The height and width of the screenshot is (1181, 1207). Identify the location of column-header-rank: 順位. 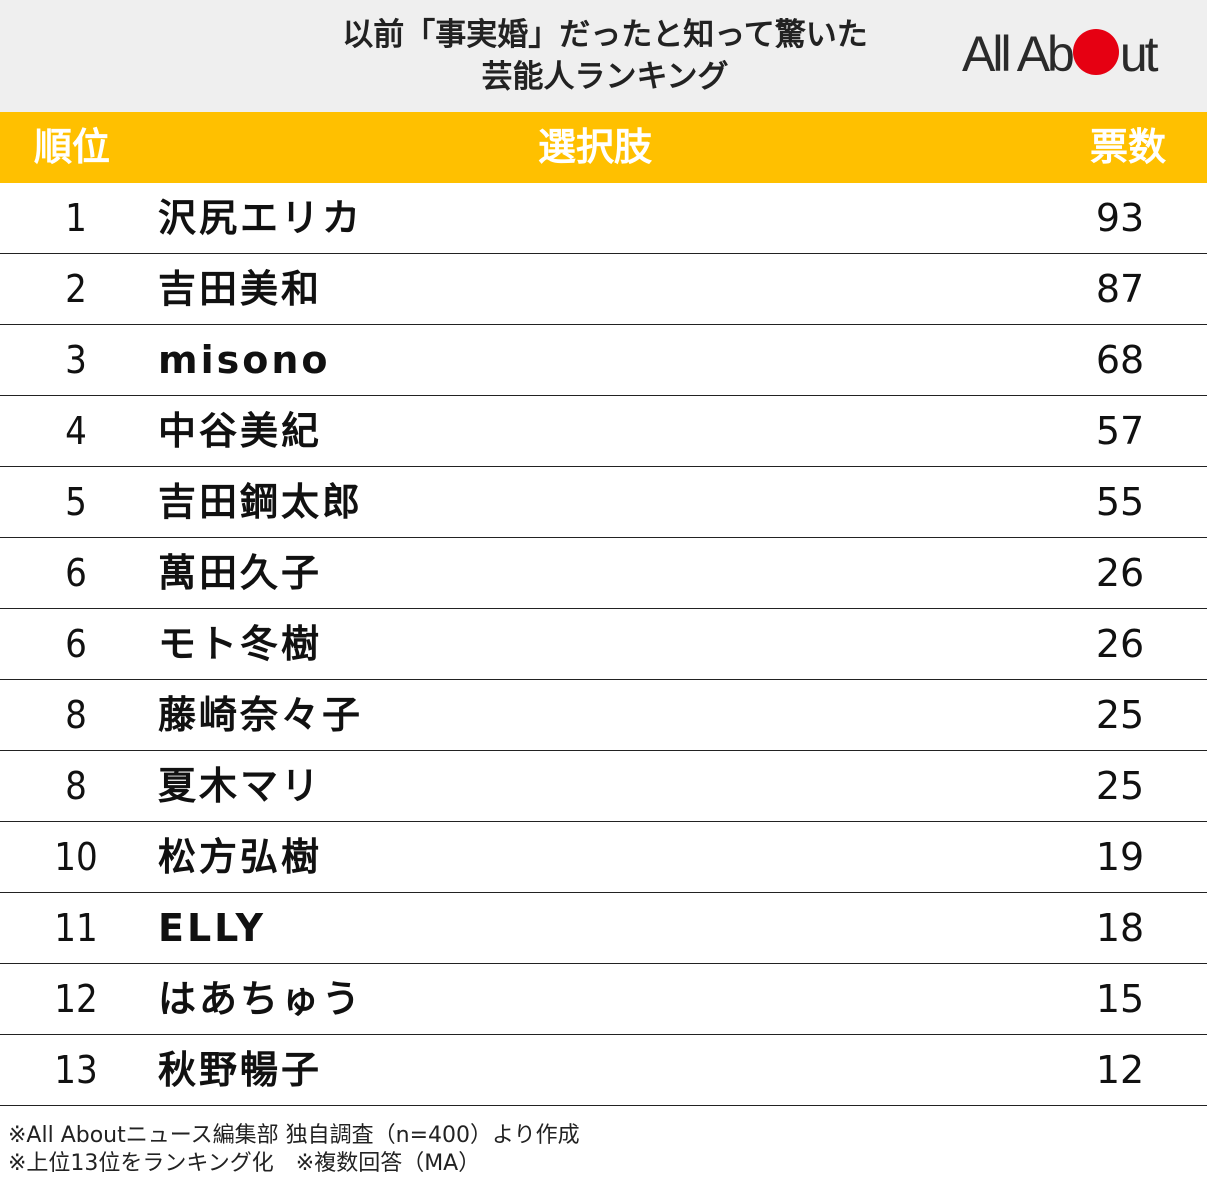
(72, 147).